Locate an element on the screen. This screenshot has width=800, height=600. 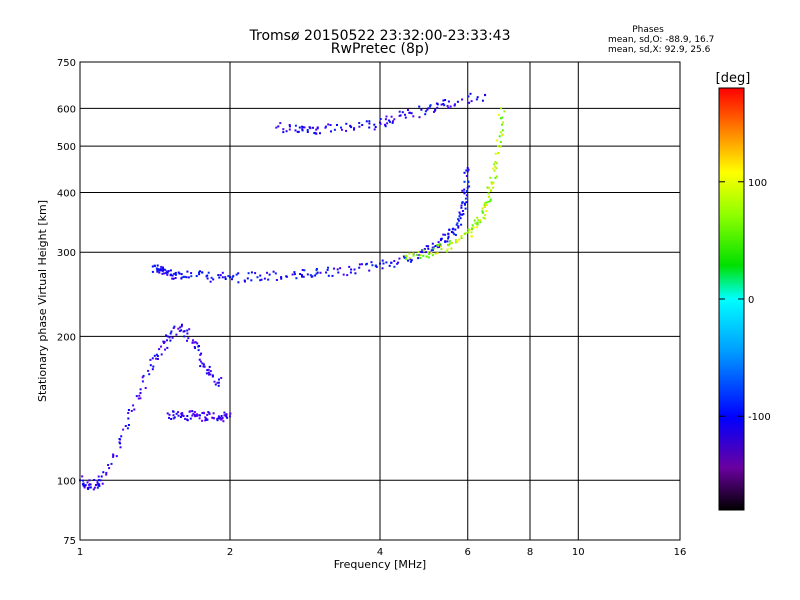
x-tick-label: 4 is located at coordinates (380, 552).